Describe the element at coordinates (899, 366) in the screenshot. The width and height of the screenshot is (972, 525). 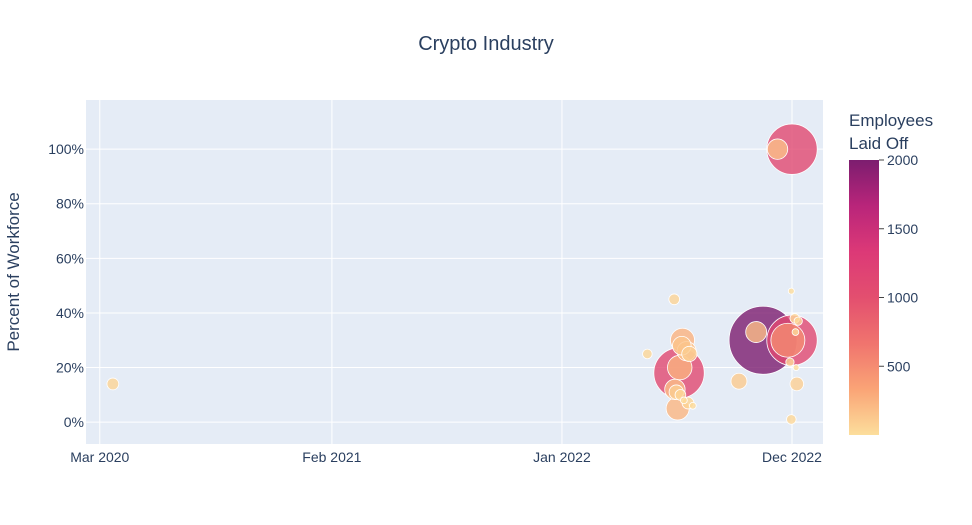
I see `colorbar-tick-label: 500` at that location.